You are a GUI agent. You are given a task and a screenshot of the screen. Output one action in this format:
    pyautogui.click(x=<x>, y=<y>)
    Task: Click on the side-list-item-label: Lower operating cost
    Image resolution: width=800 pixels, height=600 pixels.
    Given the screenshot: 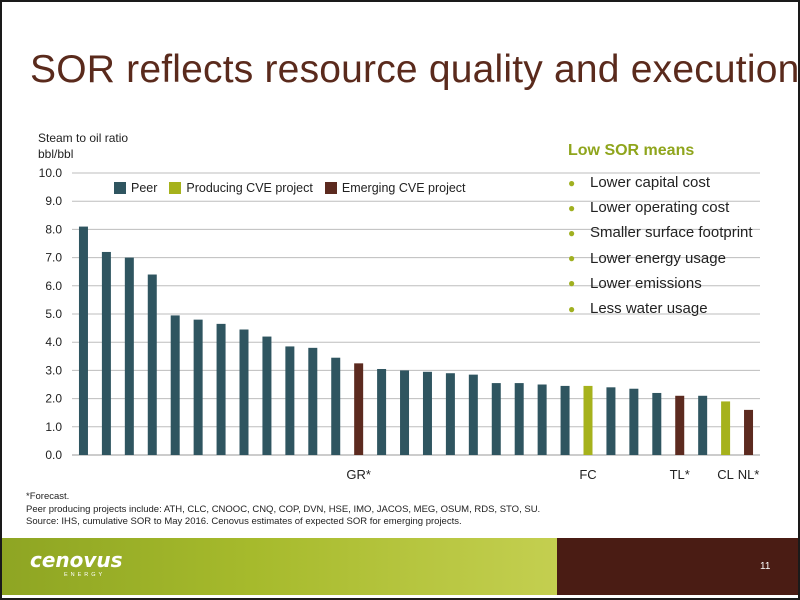 What is the action you would take?
    pyautogui.click(x=660, y=208)
    